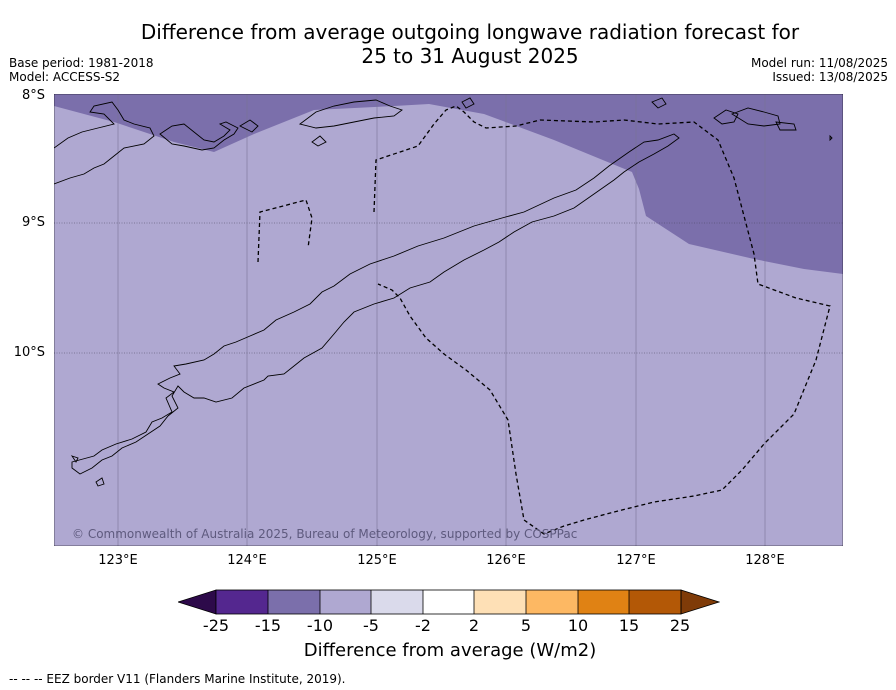 The width and height of the screenshot is (896, 690). What do you see at coordinates (659, 103) in the screenshot?
I see `leti-coastline` at bounding box center [659, 103].